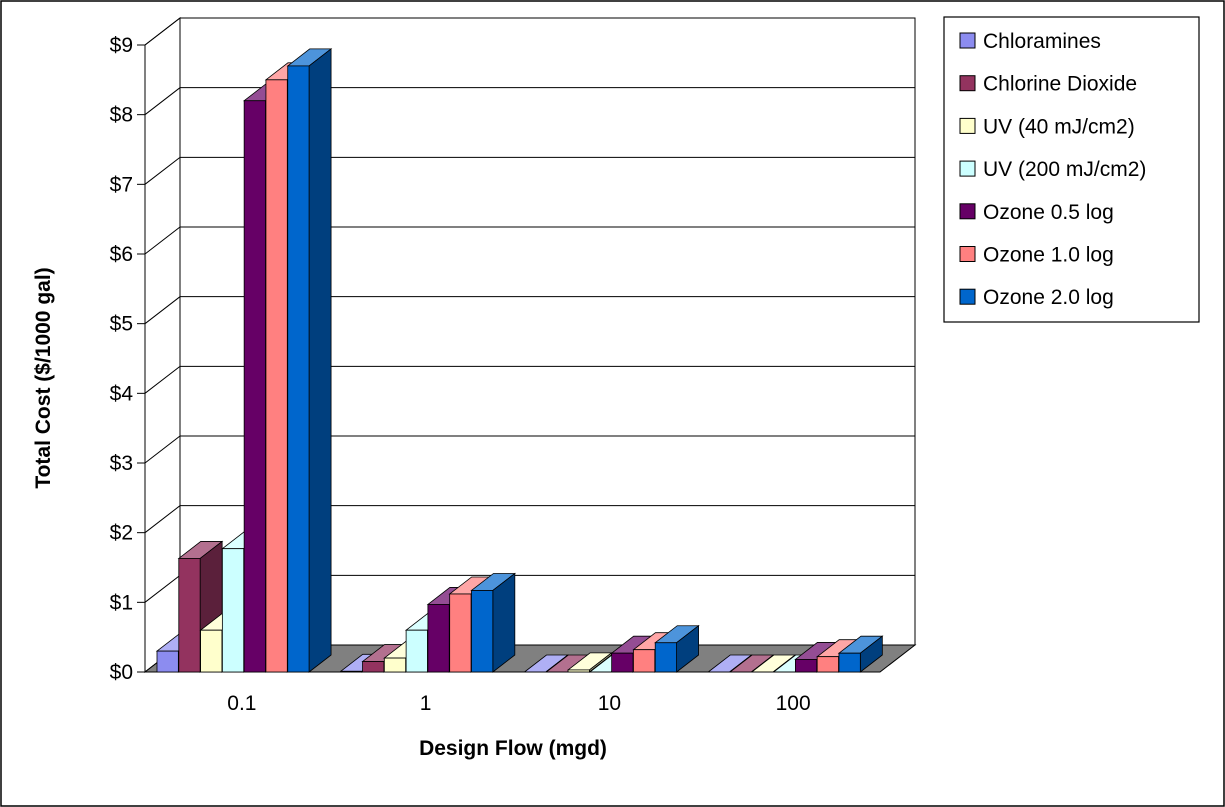  Describe the element at coordinates (121, 324) in the screenshot. I see `y-tick-label: $5` at that location.